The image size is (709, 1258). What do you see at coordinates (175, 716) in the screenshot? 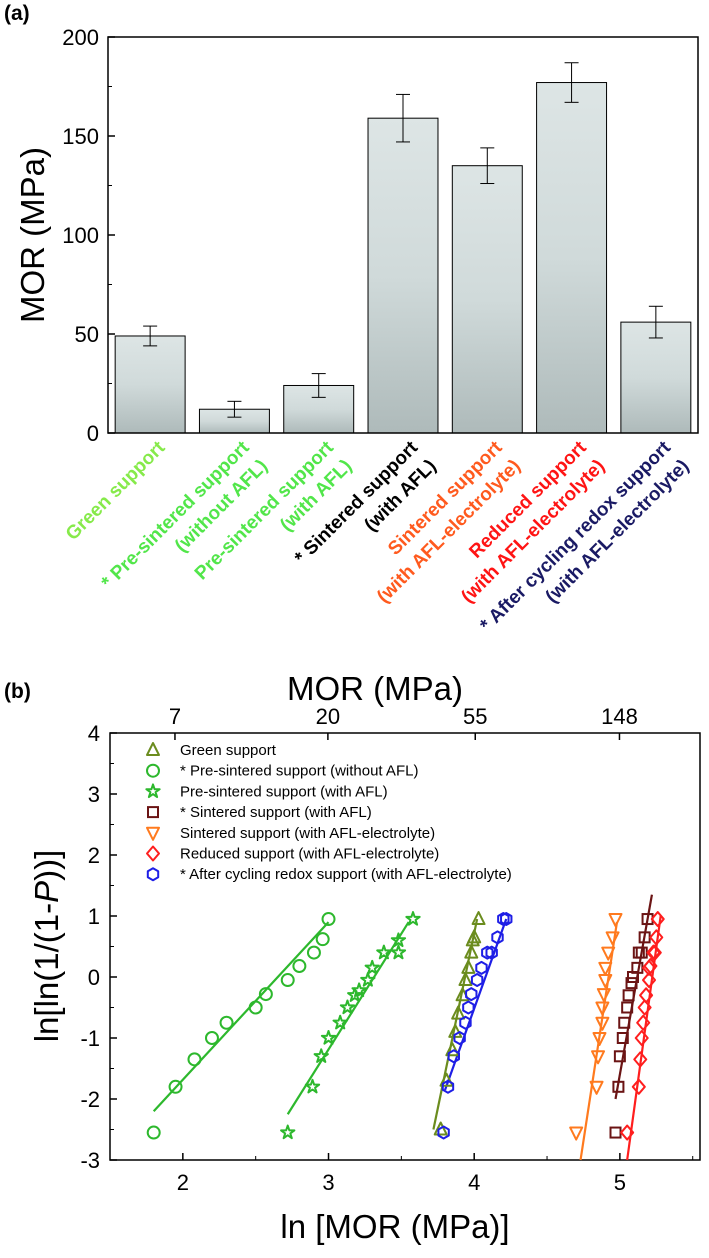
I see `top-x-tick-label-7: 7` at bounding box center [175, 716].